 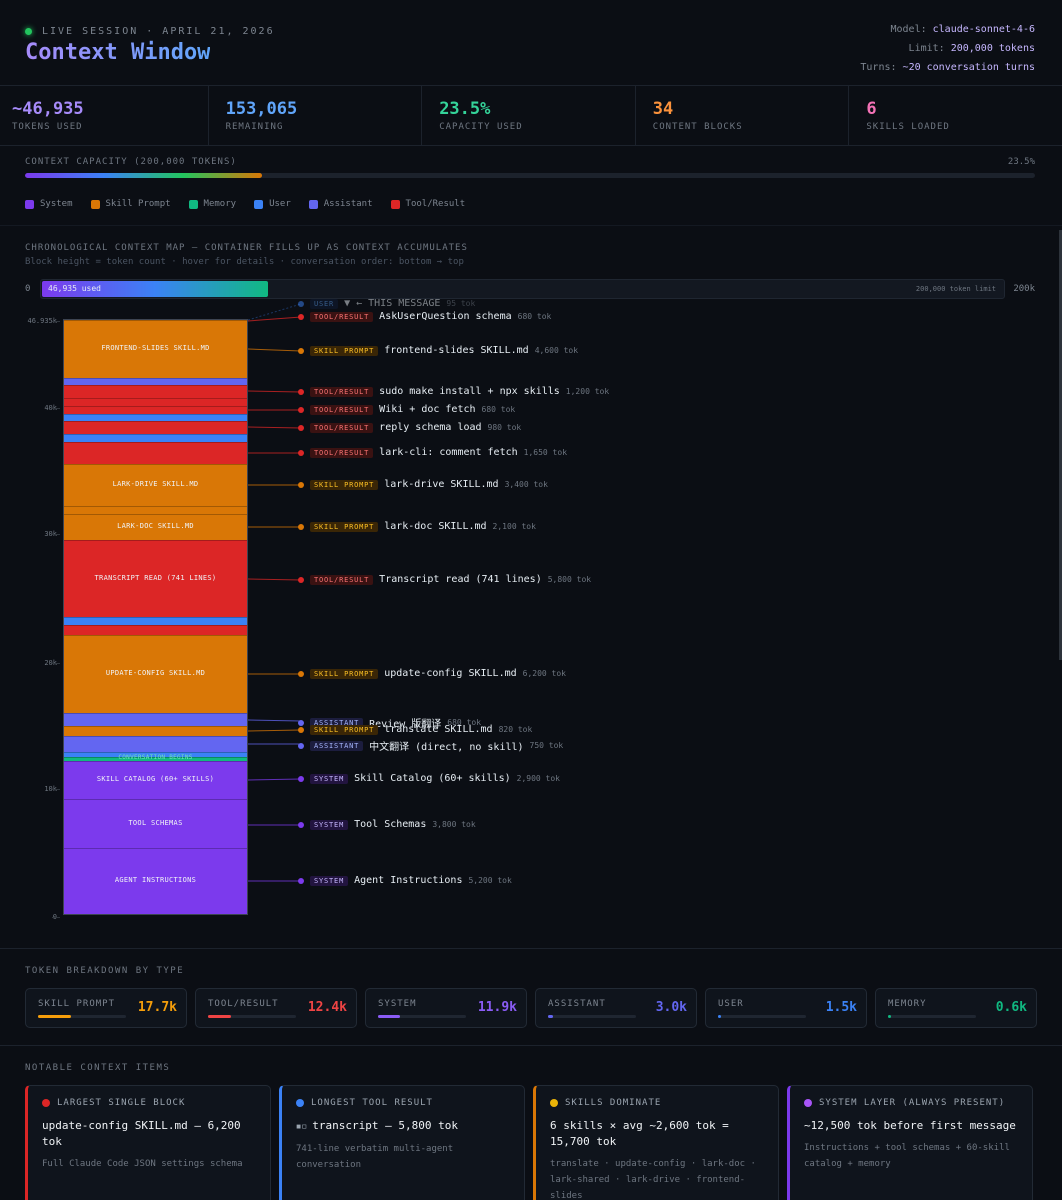 I want to click on conversation-begins-label: CONVERSATION BEGINS, so click(x=155, y=757).